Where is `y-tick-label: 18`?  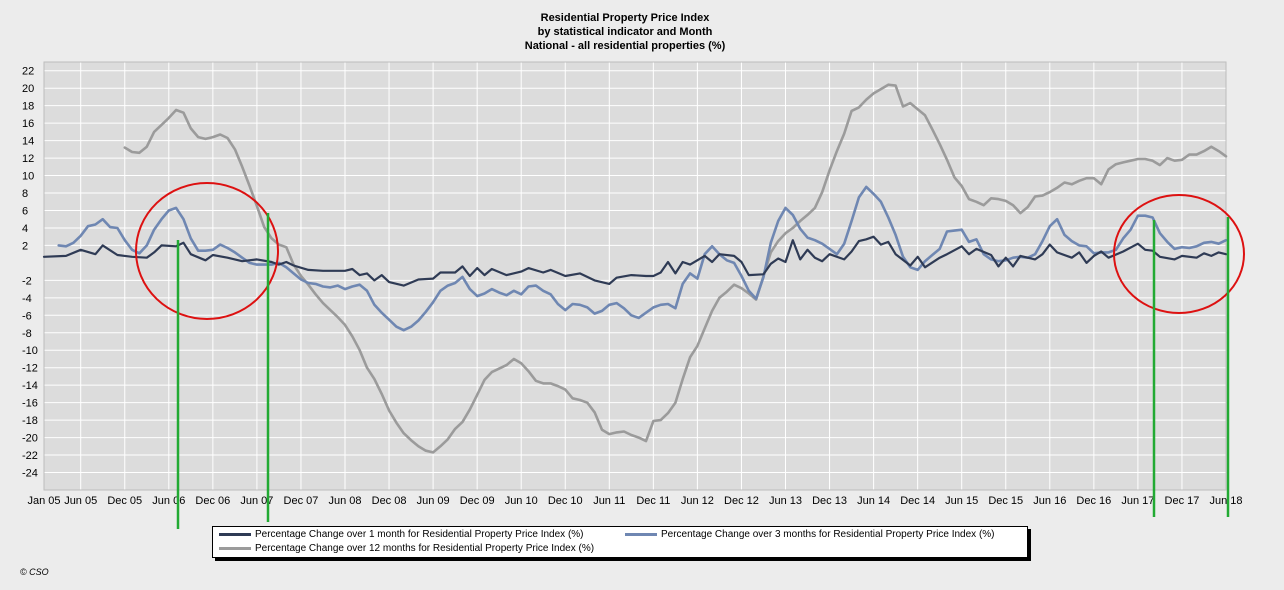 y-tick-label: 18 is located at coordinates (28, 107).